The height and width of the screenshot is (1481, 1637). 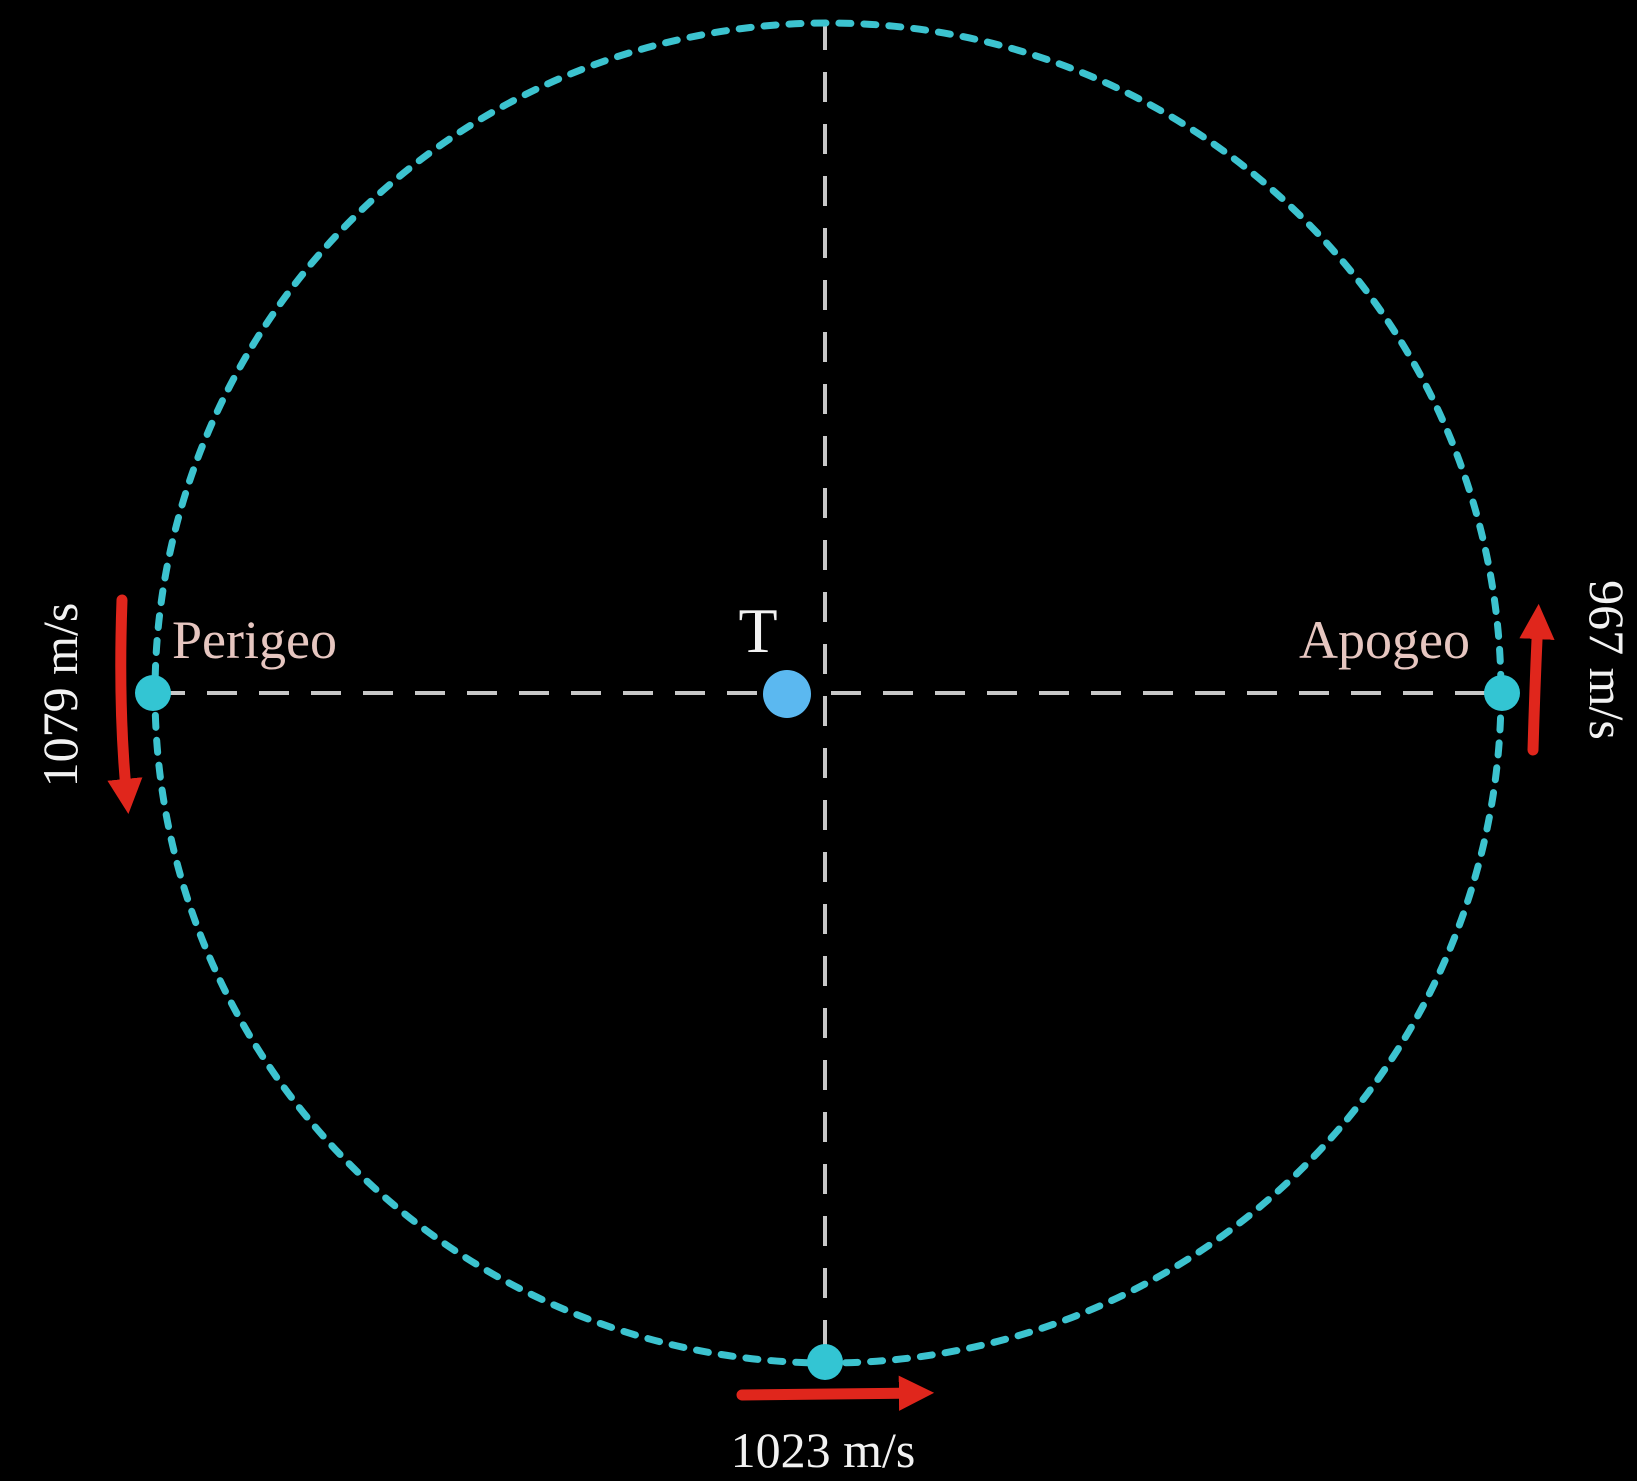 I want to click on earth-body, so click(x=787, y=694).